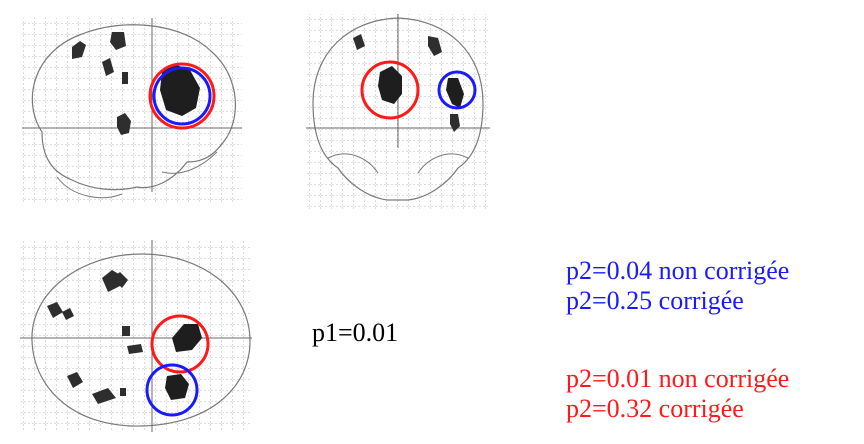 The image size is (864, 444). What do you see at coordinates (180, 344) in the screenshot?
I see `red-circle-axial` at bounding box center [180, 344].